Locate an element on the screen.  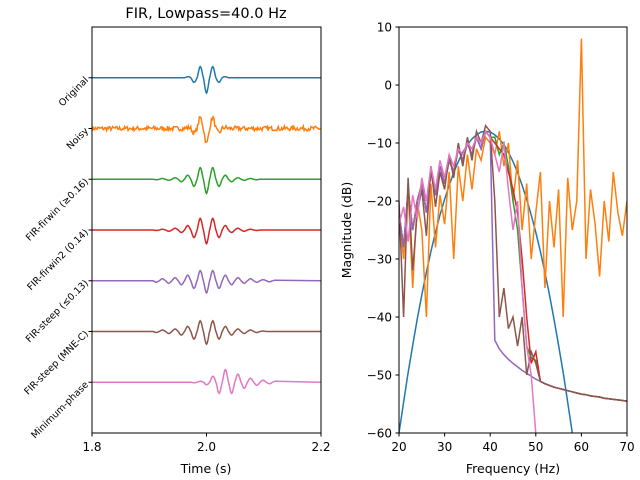
xtick-label: 2.2 is located at coordinates (320, 447).